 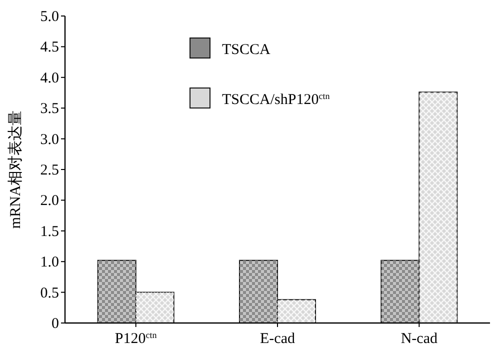 I want to click on x-tick-label: E-cad, so click(x=278, y=339).